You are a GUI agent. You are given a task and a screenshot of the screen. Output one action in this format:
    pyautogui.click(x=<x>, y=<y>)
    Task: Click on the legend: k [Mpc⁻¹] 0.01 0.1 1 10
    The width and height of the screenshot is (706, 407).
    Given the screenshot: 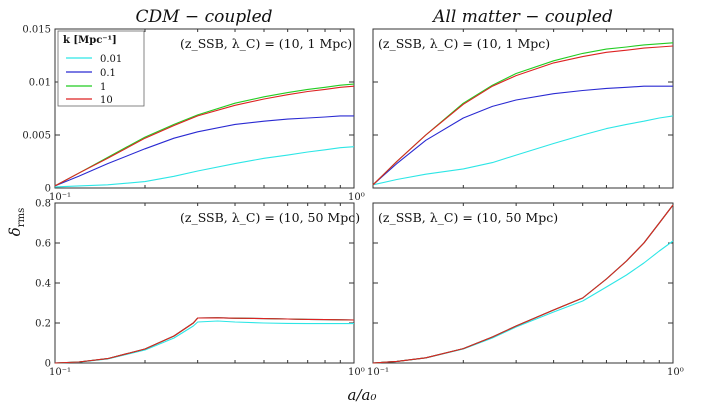 What is the action you would take?
    pyautogui.click(x=101, y=68)
    